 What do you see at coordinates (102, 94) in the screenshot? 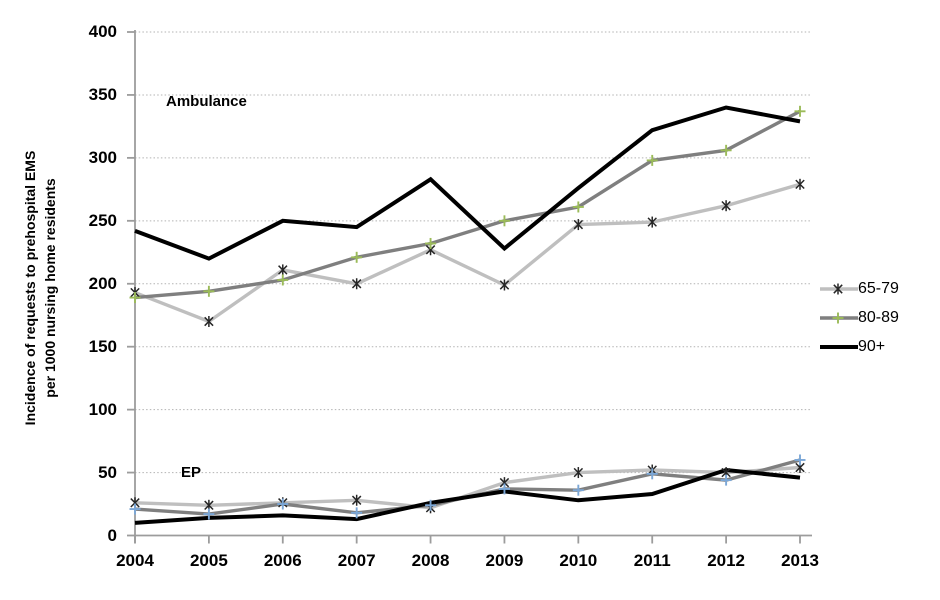
I see `y-tick-label-350: 350` at bounding box center [102, 94].